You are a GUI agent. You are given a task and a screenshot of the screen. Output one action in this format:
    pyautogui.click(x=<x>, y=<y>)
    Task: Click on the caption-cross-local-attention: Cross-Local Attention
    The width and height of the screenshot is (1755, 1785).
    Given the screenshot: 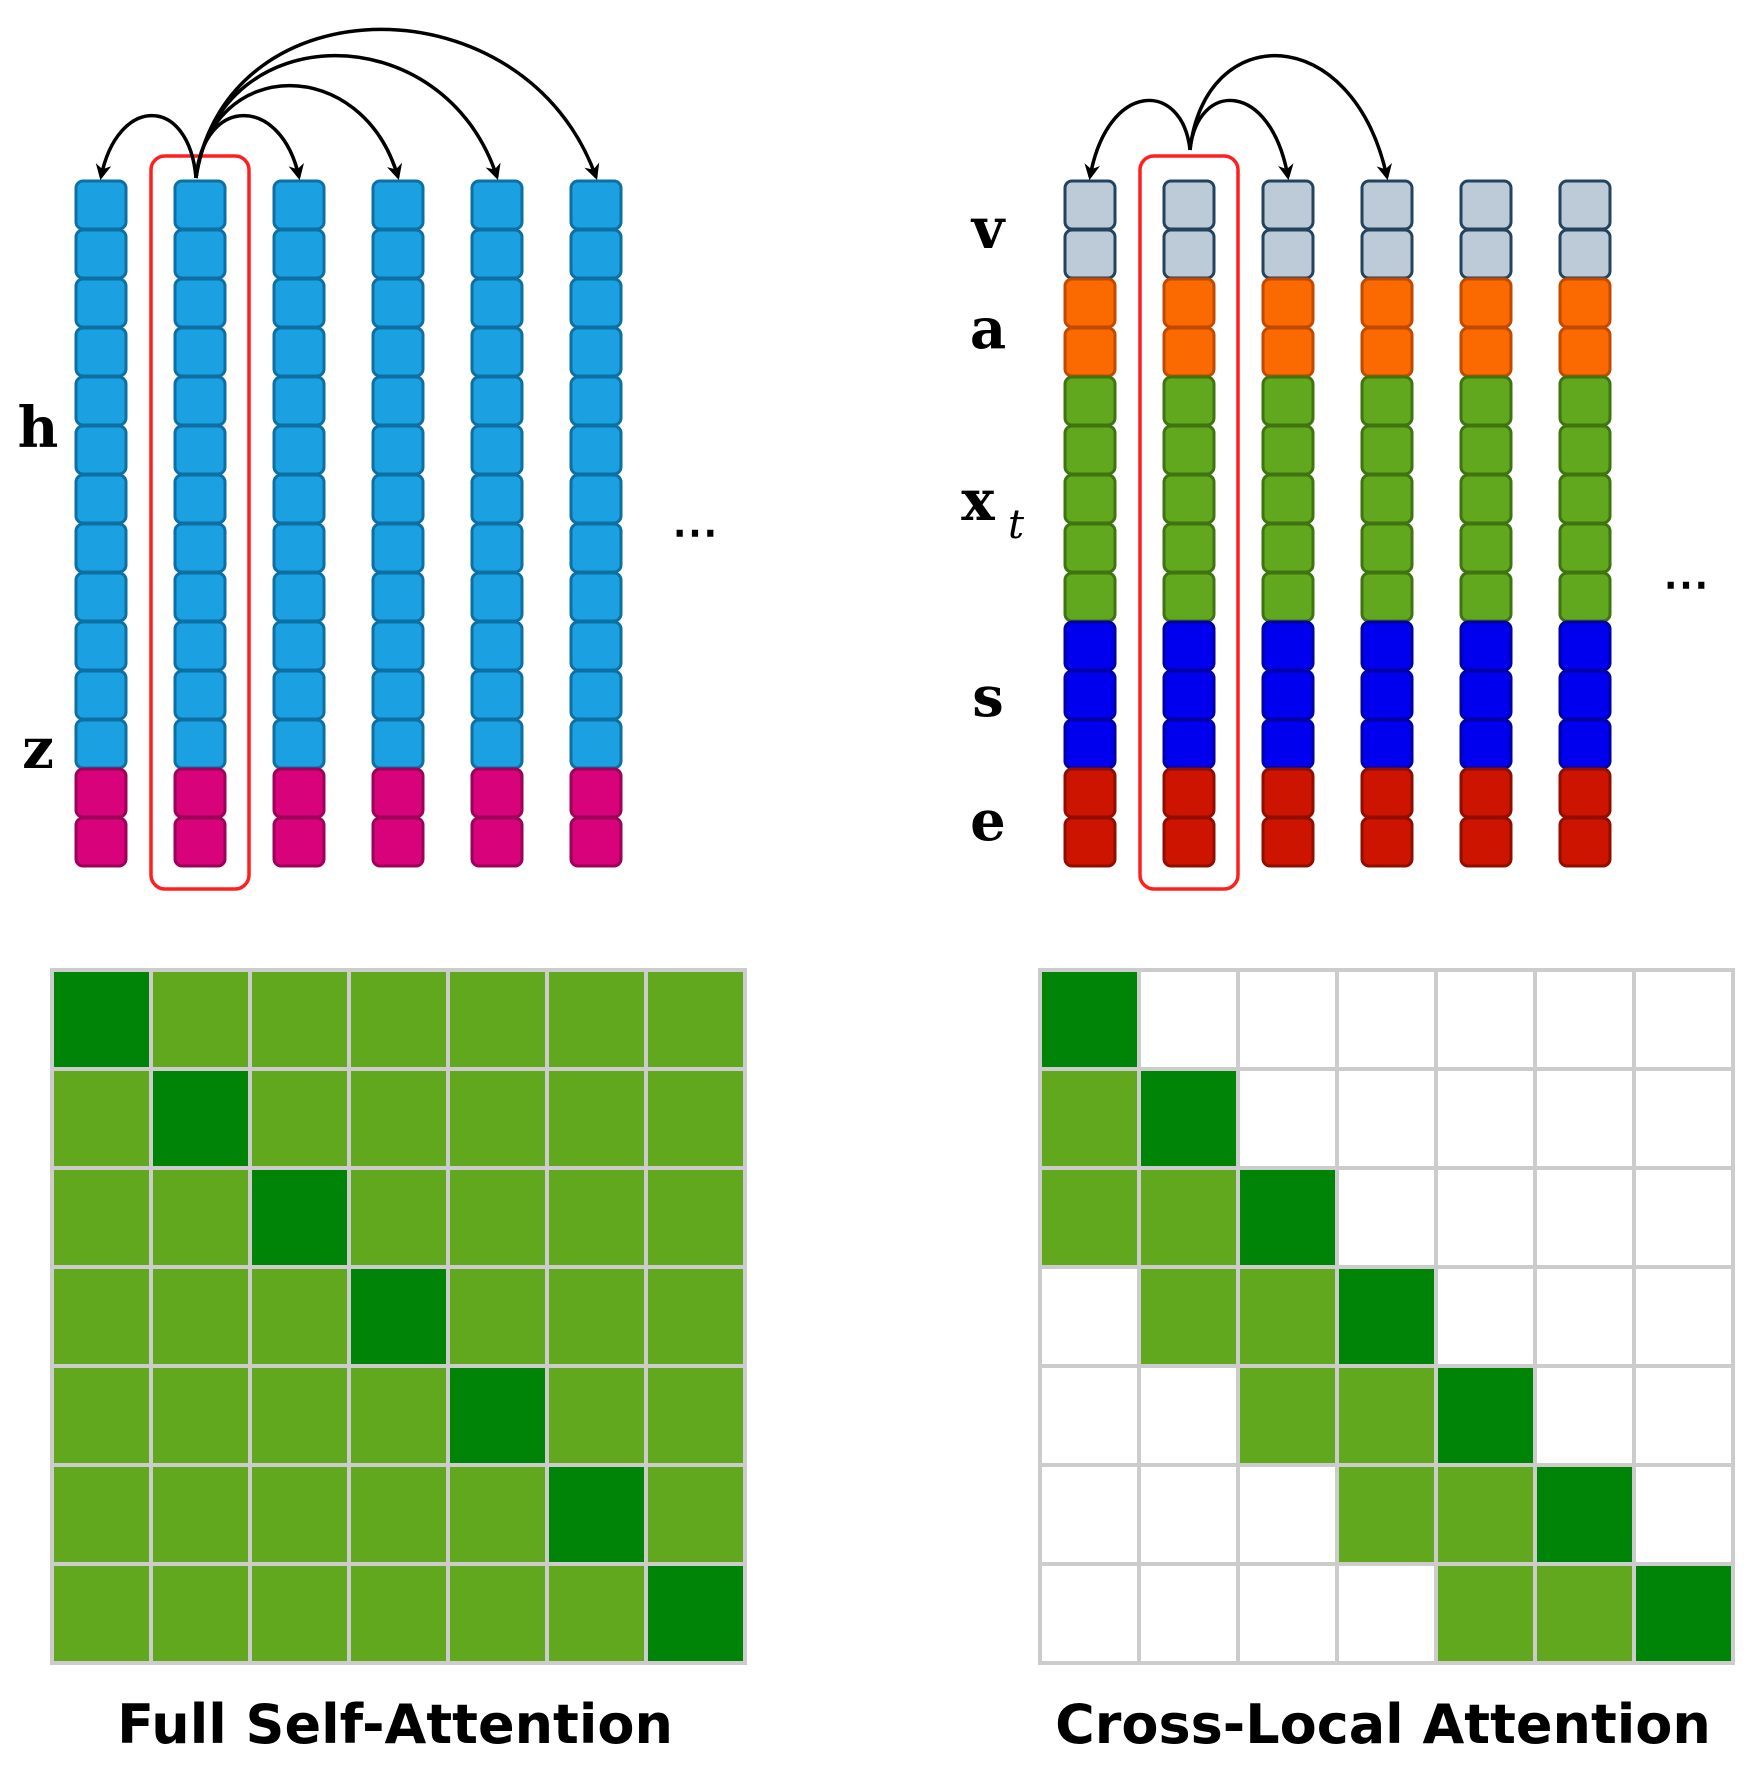 What is the action you would take?
    pyautogui.click(x=1383, y=1724)
    